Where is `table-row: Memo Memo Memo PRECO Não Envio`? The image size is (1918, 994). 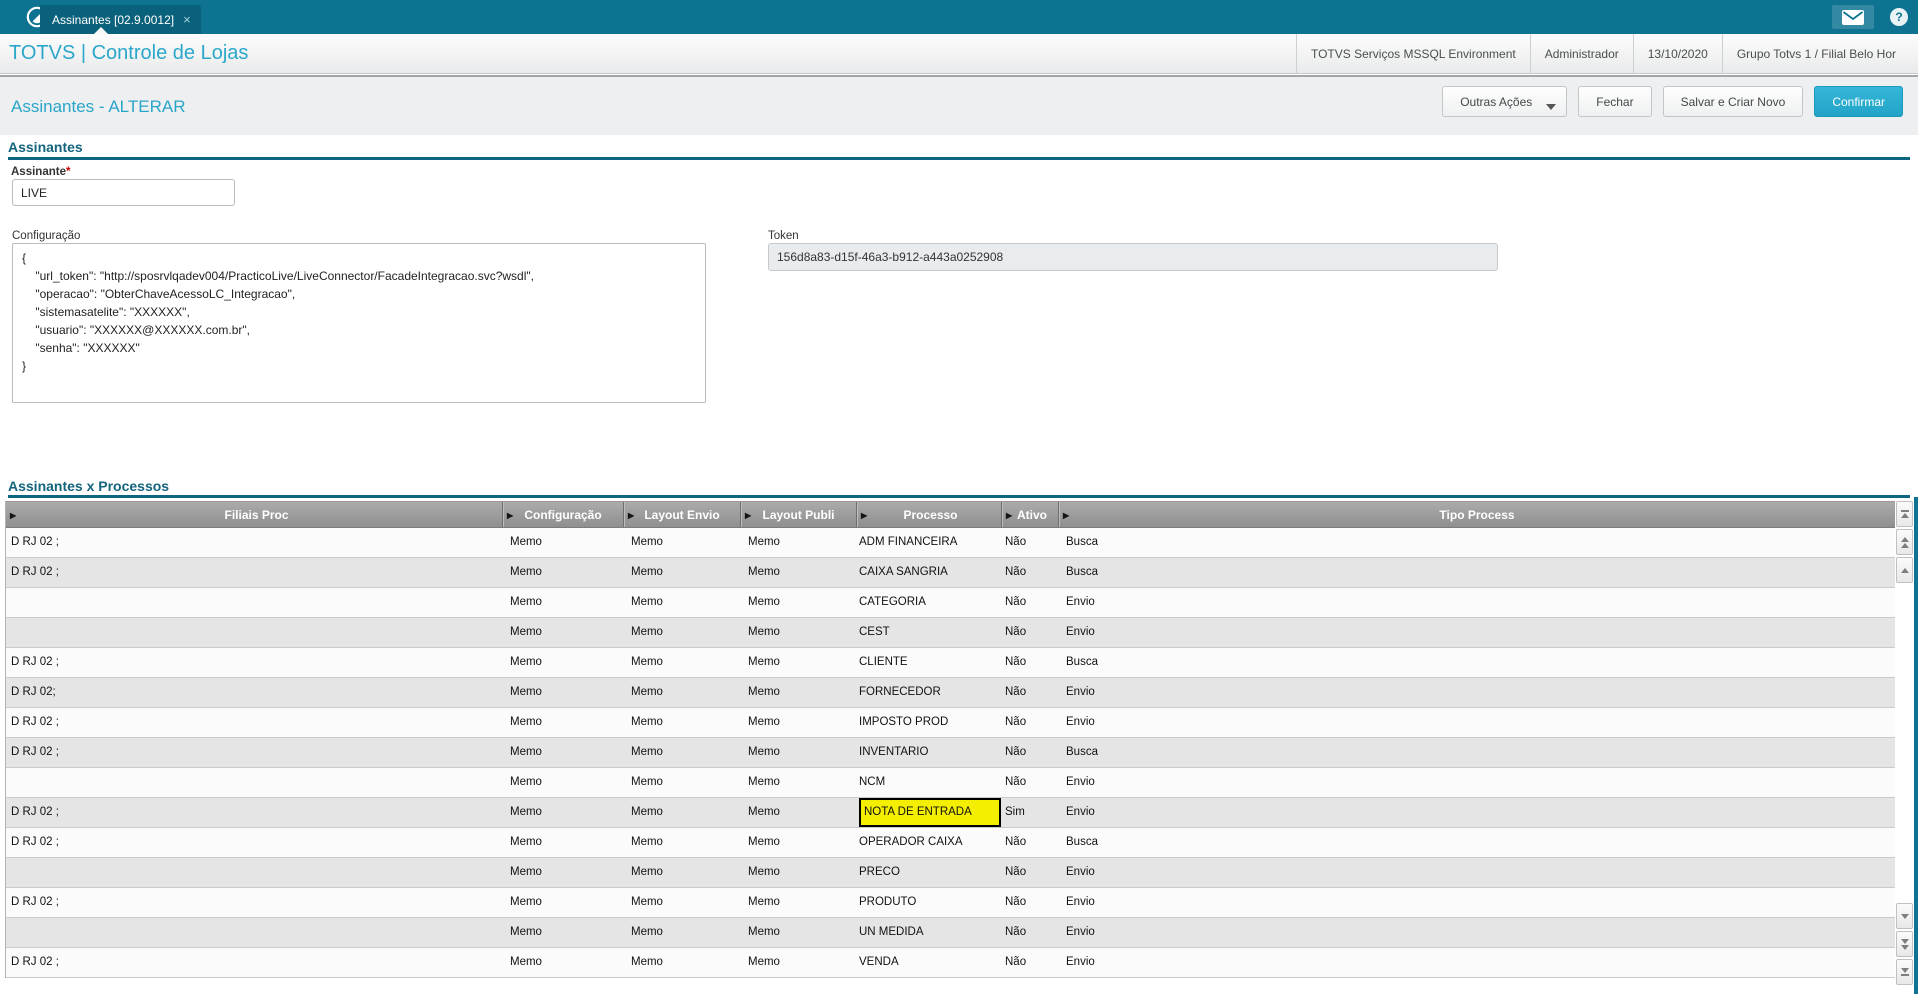
table-row: Memo Memo Memo PRECO Não Envio is located at coordinates (950, 873).